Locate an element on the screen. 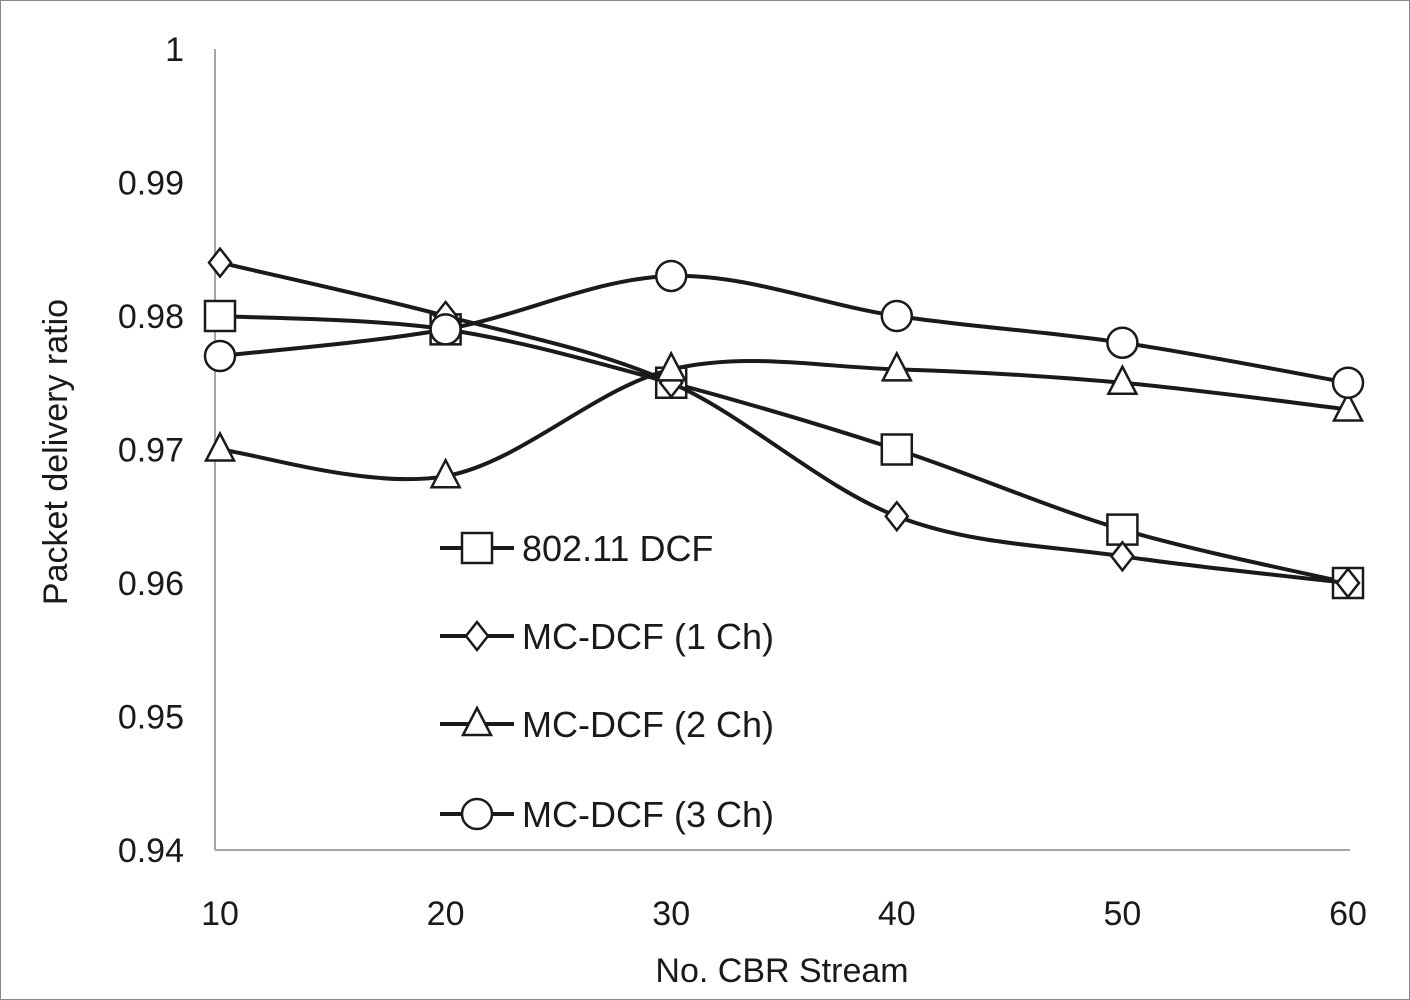  legend-item: MC-DCF (3 Ch) is located at coordinates (607, 814).